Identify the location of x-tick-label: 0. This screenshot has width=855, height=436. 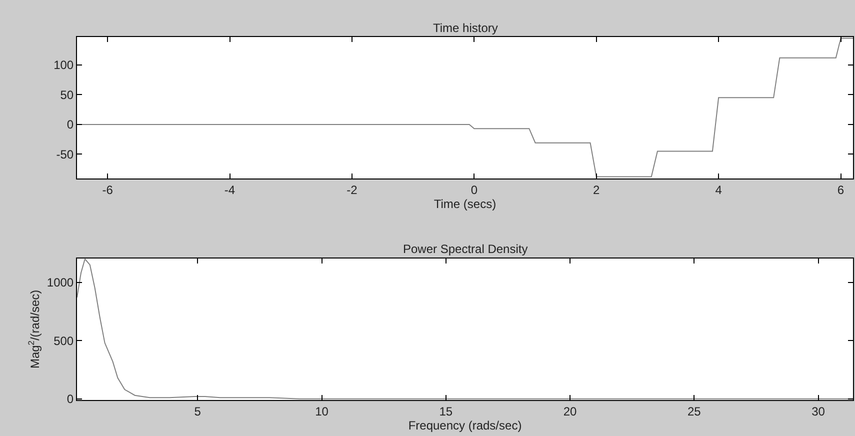
(474, 189).